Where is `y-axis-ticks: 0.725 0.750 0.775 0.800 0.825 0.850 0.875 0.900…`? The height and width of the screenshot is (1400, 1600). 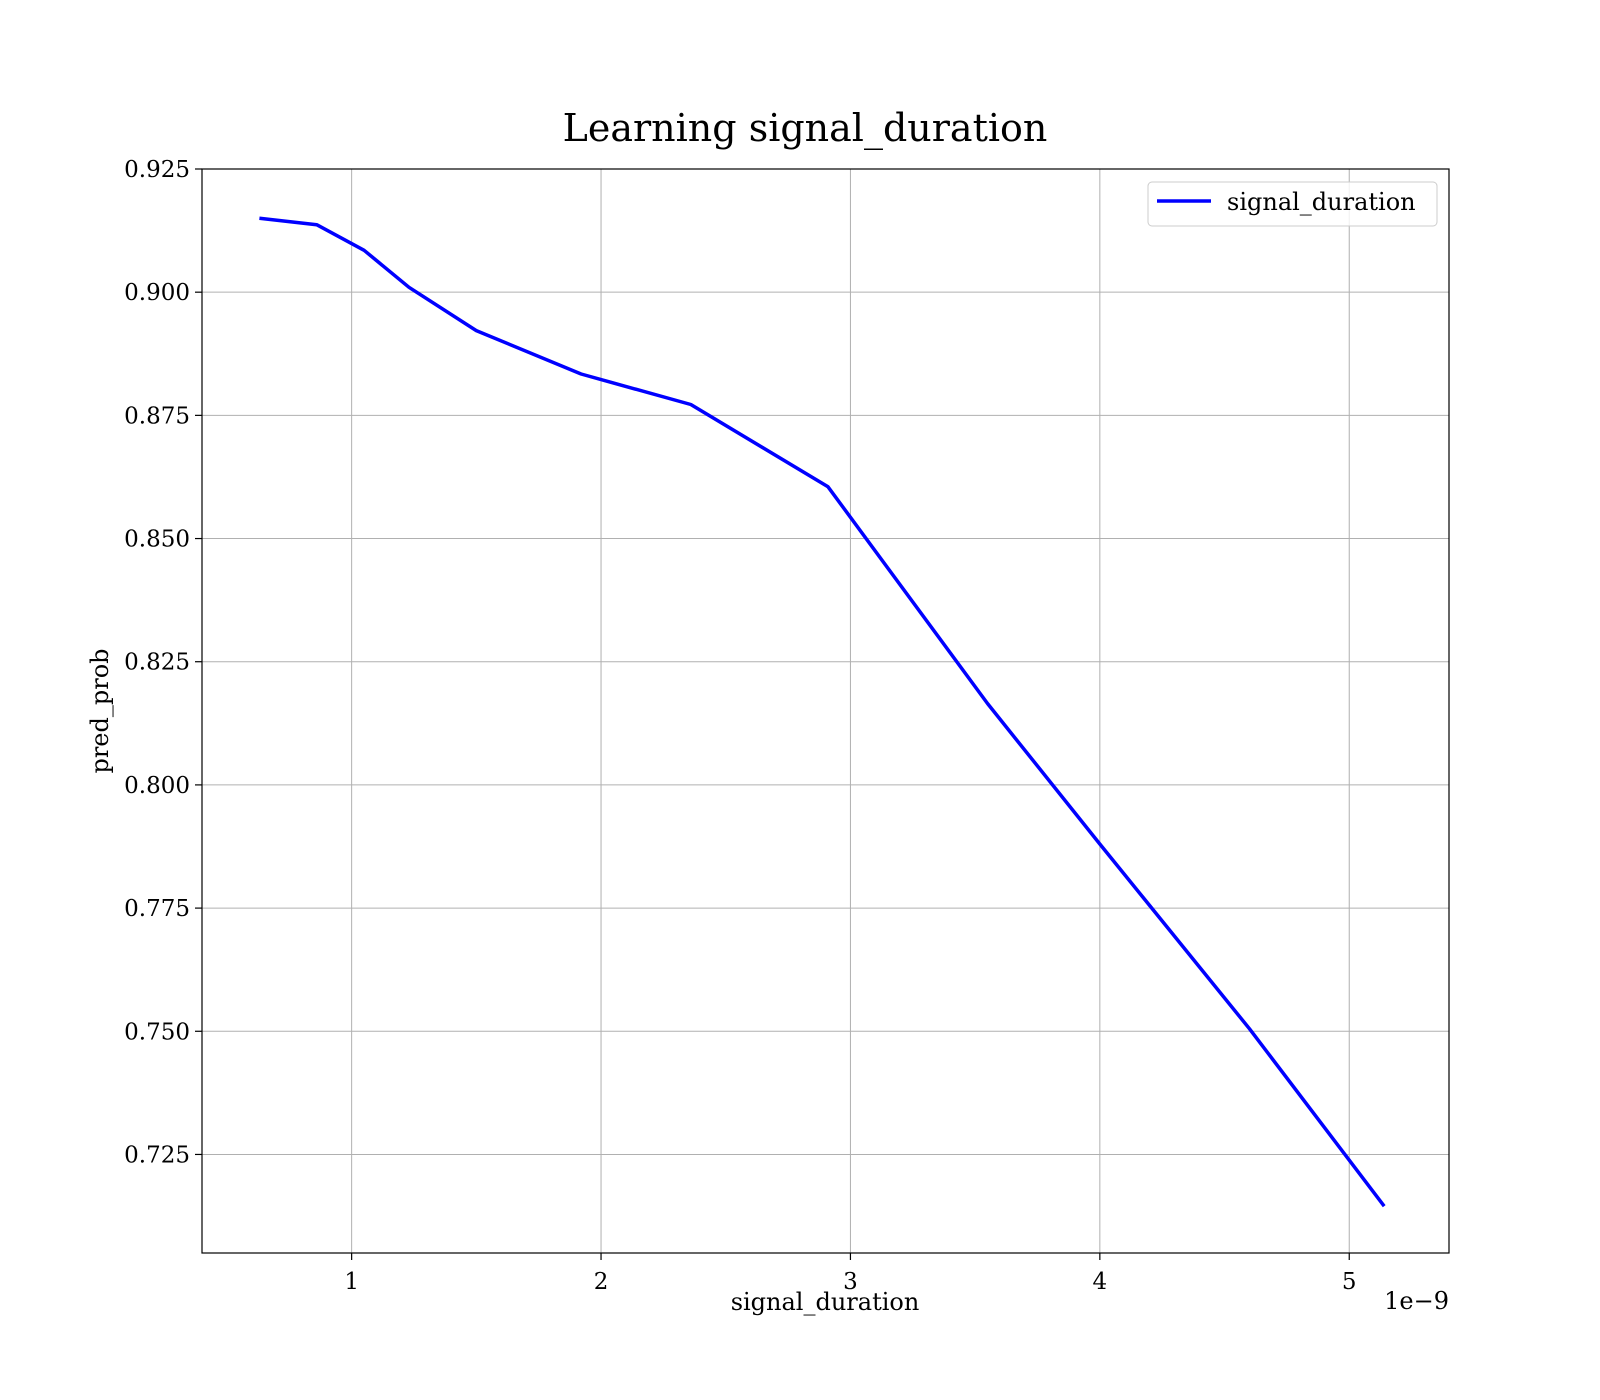
y-axis-ticks: 0.725 0.750 0.775 0.800 0.825 0.850 0.875 0.900… is located at coordinates (163, 662).